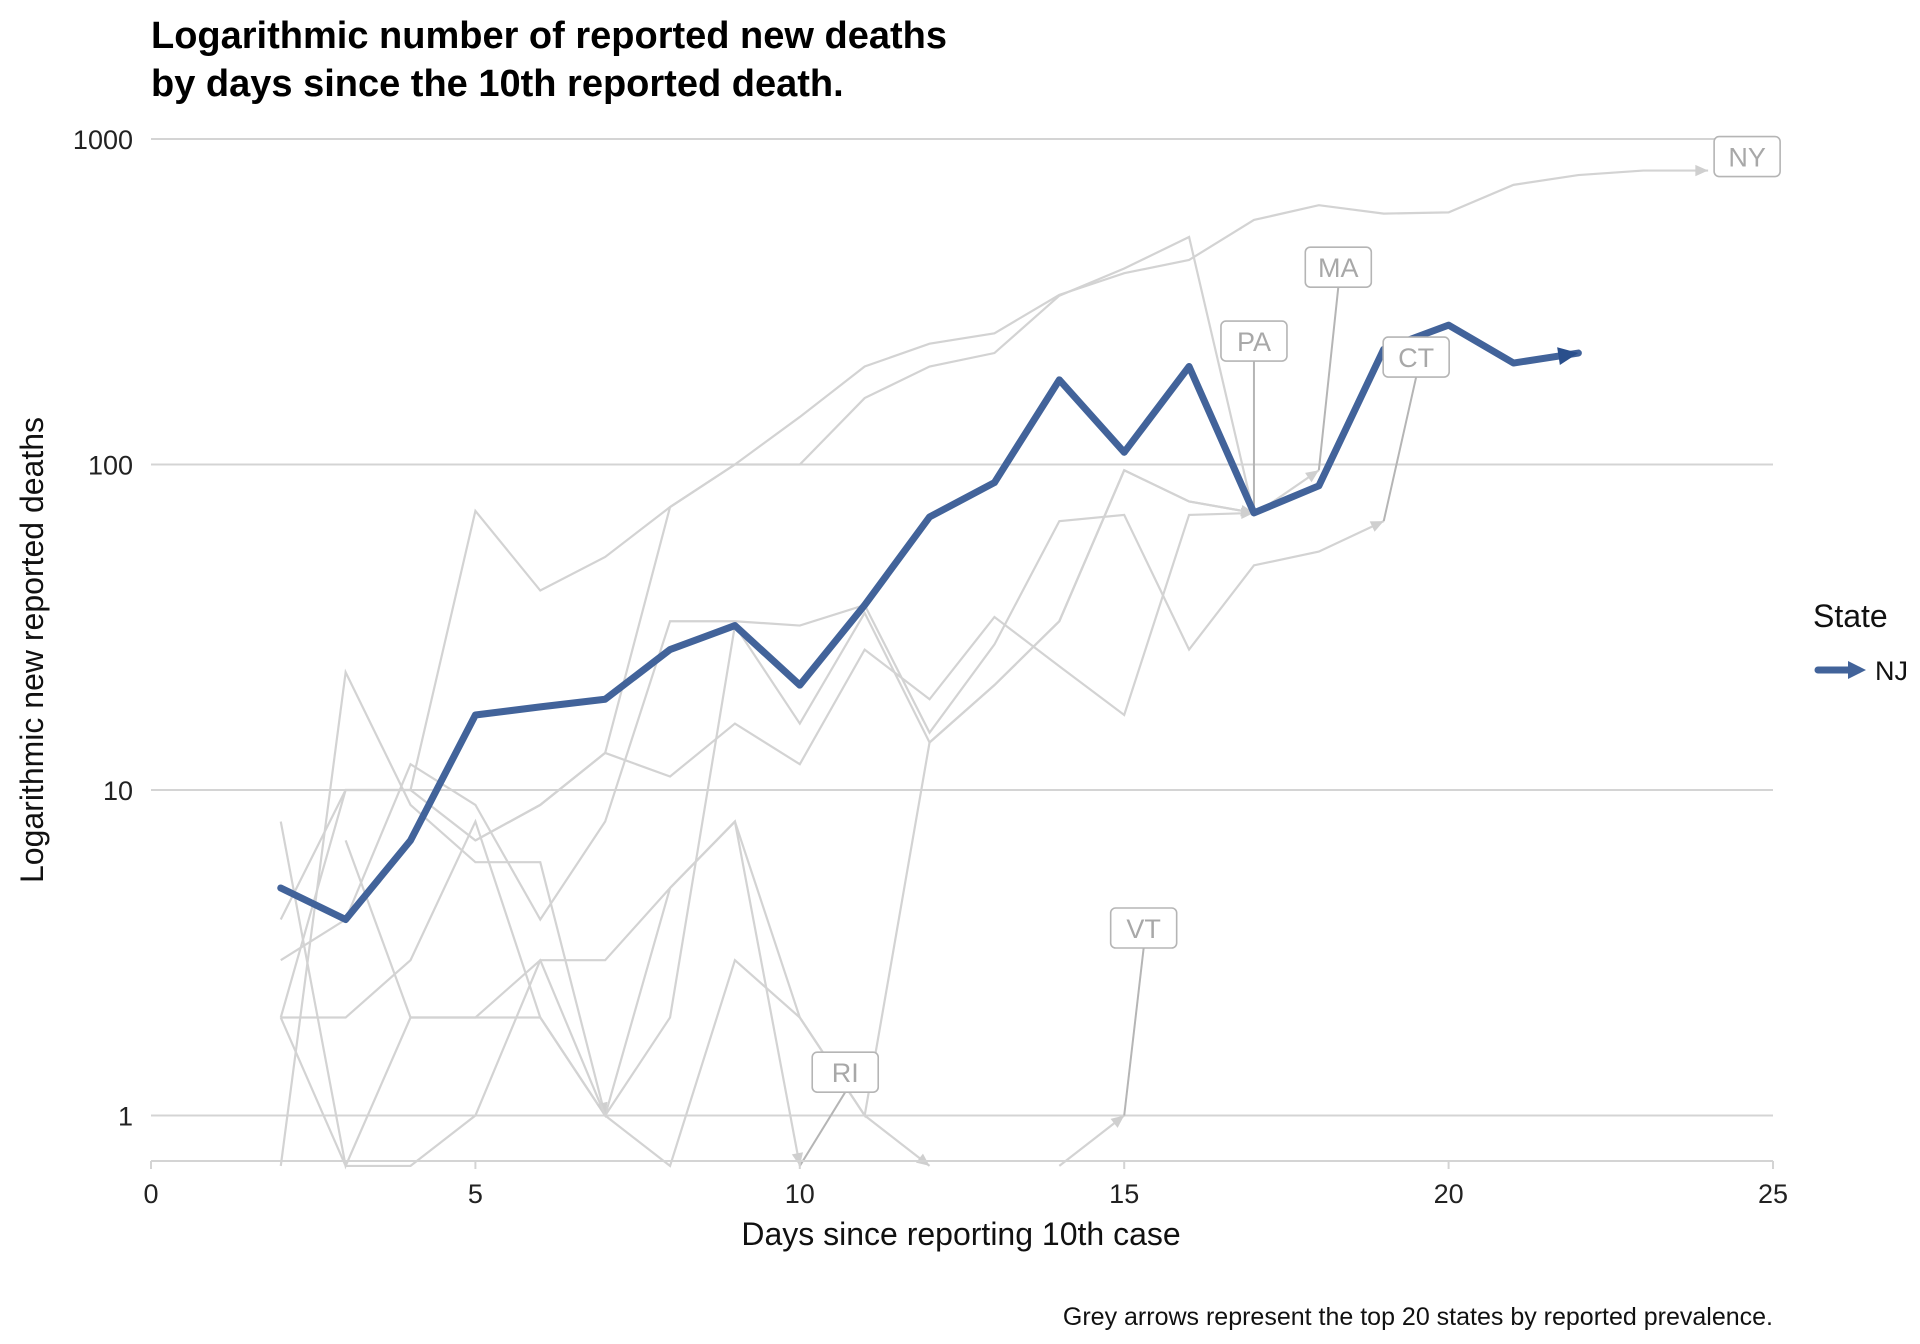 The height and width of the screenshot is (1344, 1920). I want to click on x-axis-label: Days since reporting 10th case, so click(960, 1234).